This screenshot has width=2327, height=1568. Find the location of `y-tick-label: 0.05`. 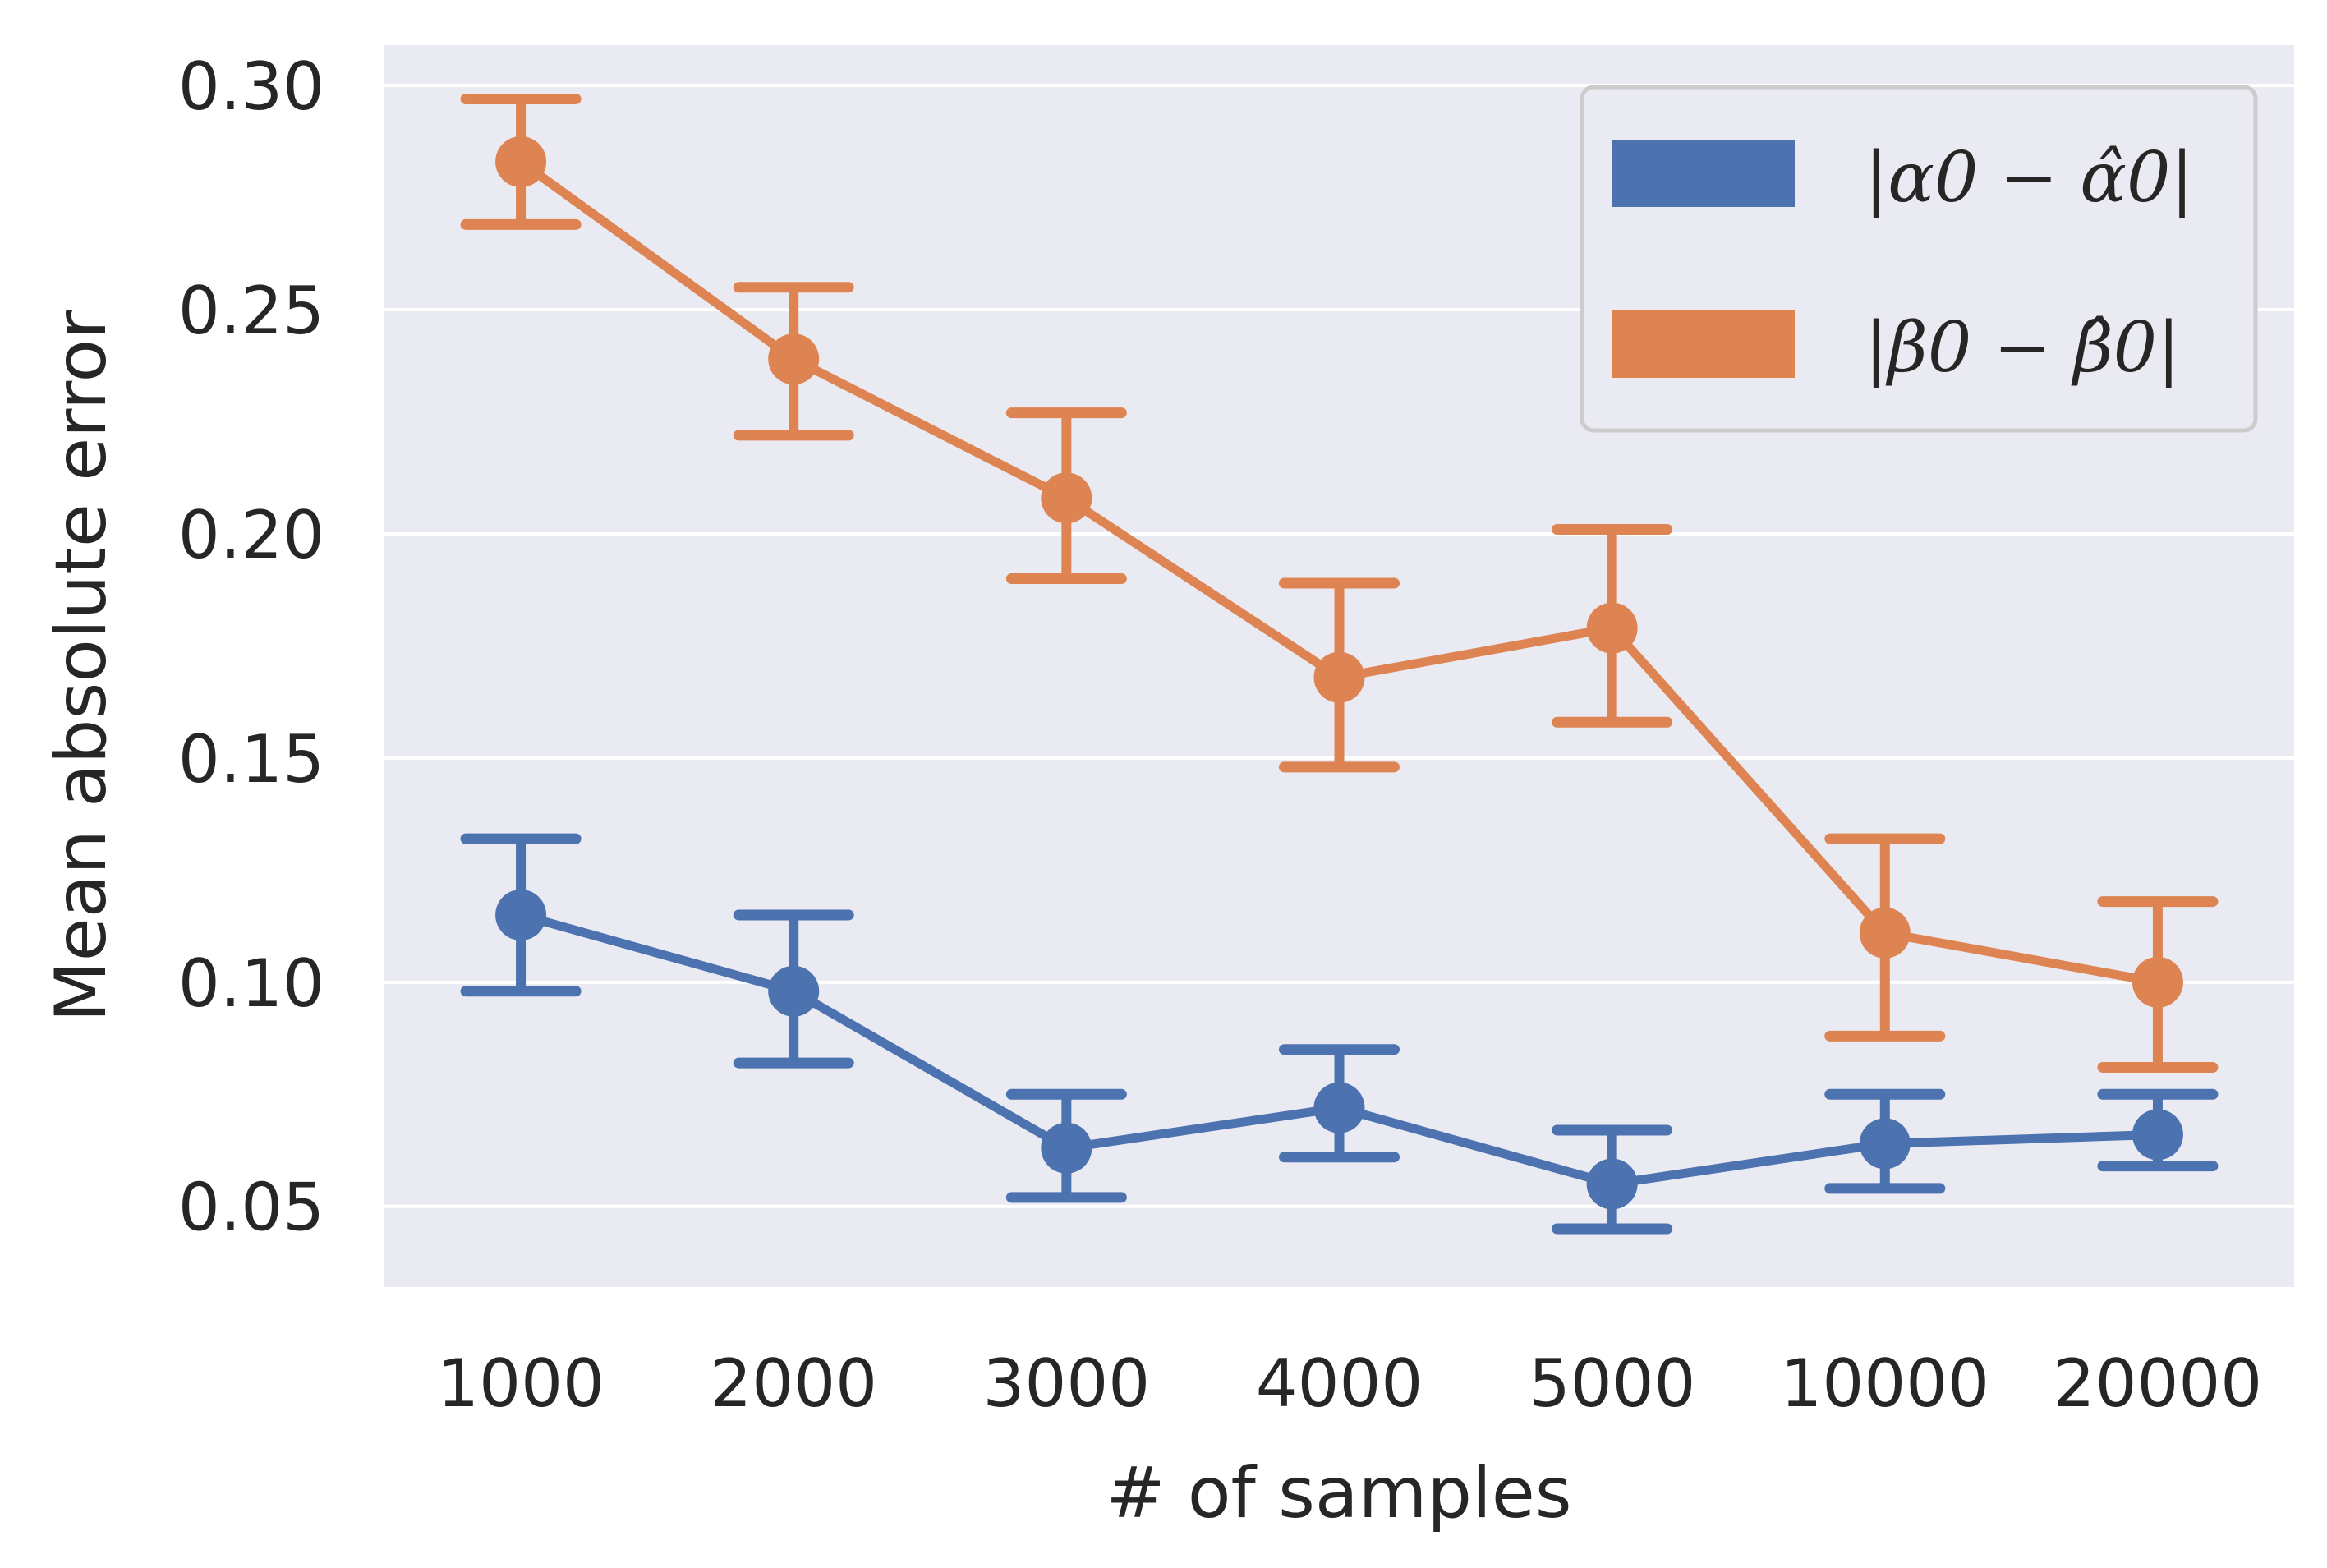

y-tick-label: 0.05 is located at coordinates (251, 1208).